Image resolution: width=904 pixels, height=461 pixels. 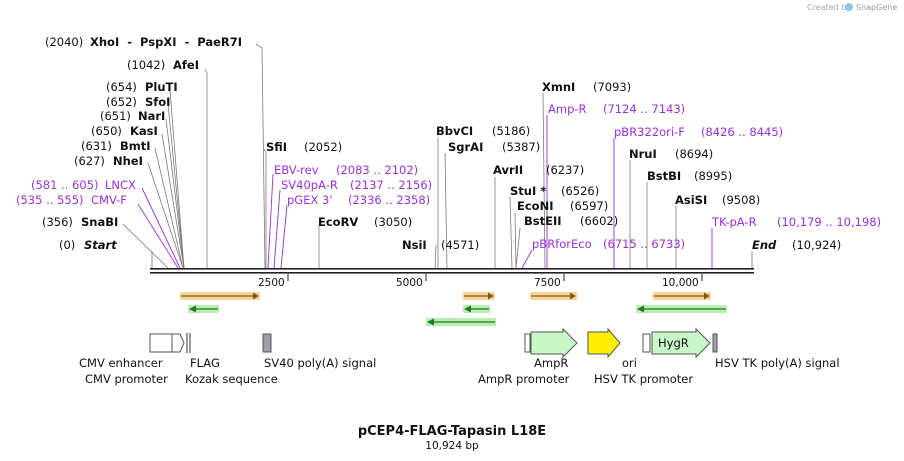 I want to click on primer-range: (10,179 .. 10,198), so click(x=829, y=222).